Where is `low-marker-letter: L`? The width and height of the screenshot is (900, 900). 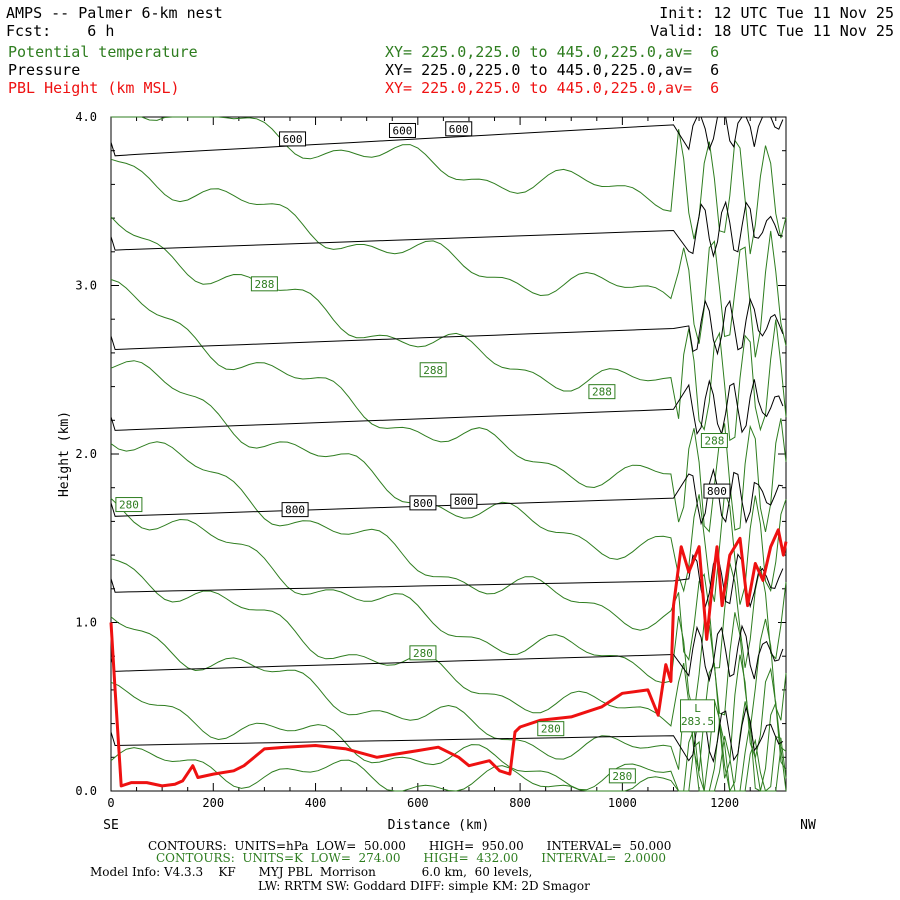
low-marker-letter: L is located at coordinates (697, 708).